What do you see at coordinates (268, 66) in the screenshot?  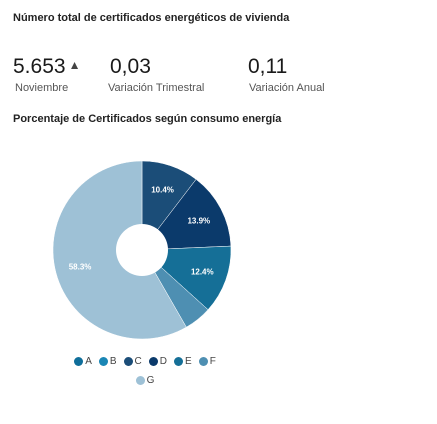 I see `kpi-annual-value: 0,11` at bounding box center [268, 66].